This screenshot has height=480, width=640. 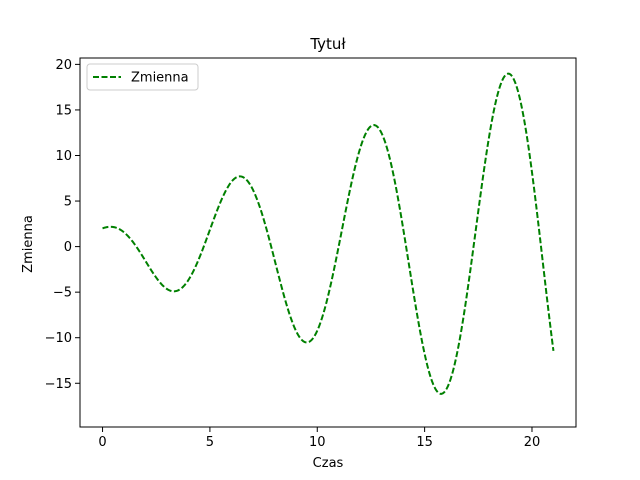 I want to click on y-axis: −15 −10 −5 0 5 10 15 20, so click(x=62, y=225).